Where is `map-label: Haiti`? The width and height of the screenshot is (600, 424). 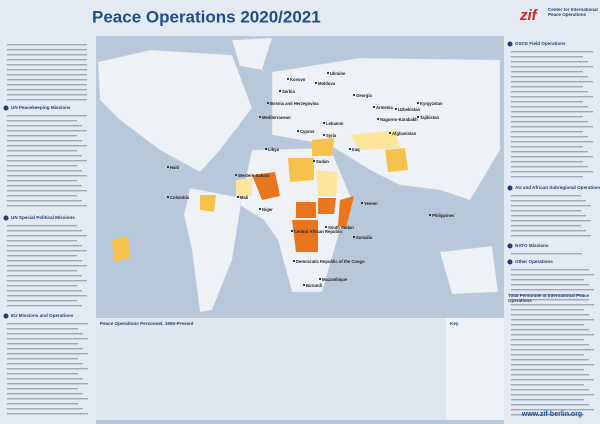
map-label: Haiti is located at coordinates (174, 167).